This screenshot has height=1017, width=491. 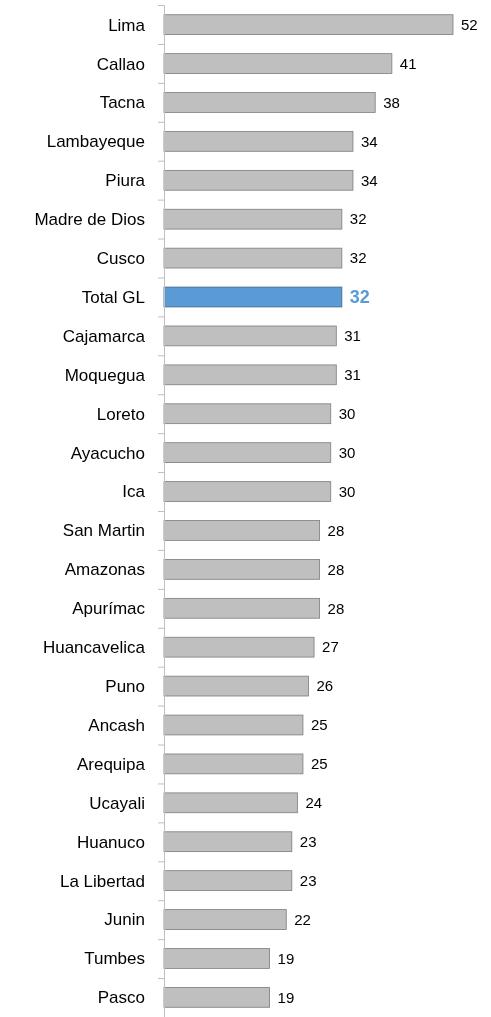 What do you see at coordinates (134, 492) in the screenshot?
I see `y-tick-label: Ica` at bounding box center [134, 492].